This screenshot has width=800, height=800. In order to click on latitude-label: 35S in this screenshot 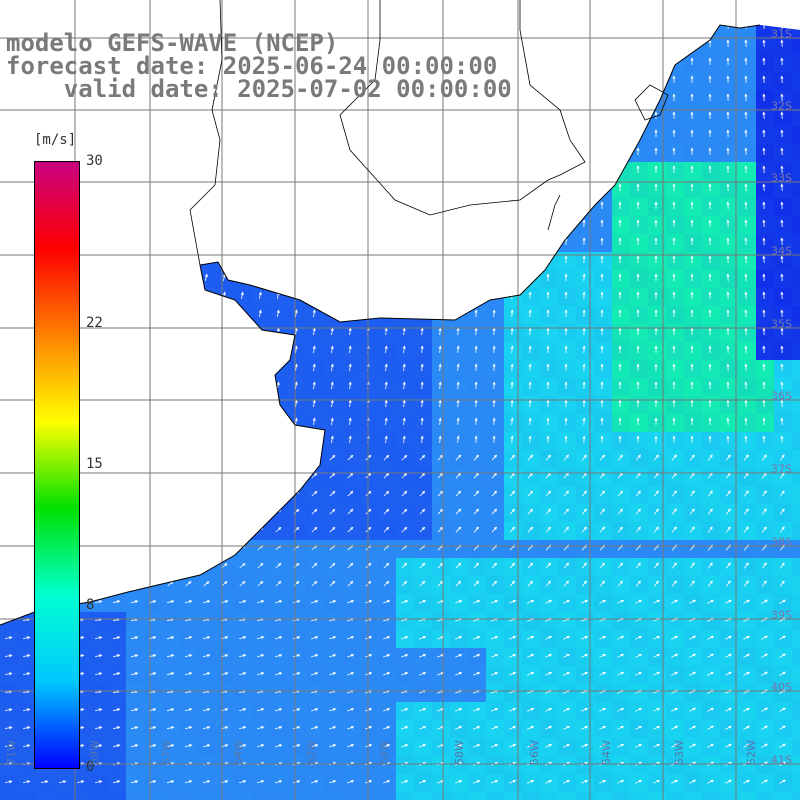, I will do `click(781, 324)`.